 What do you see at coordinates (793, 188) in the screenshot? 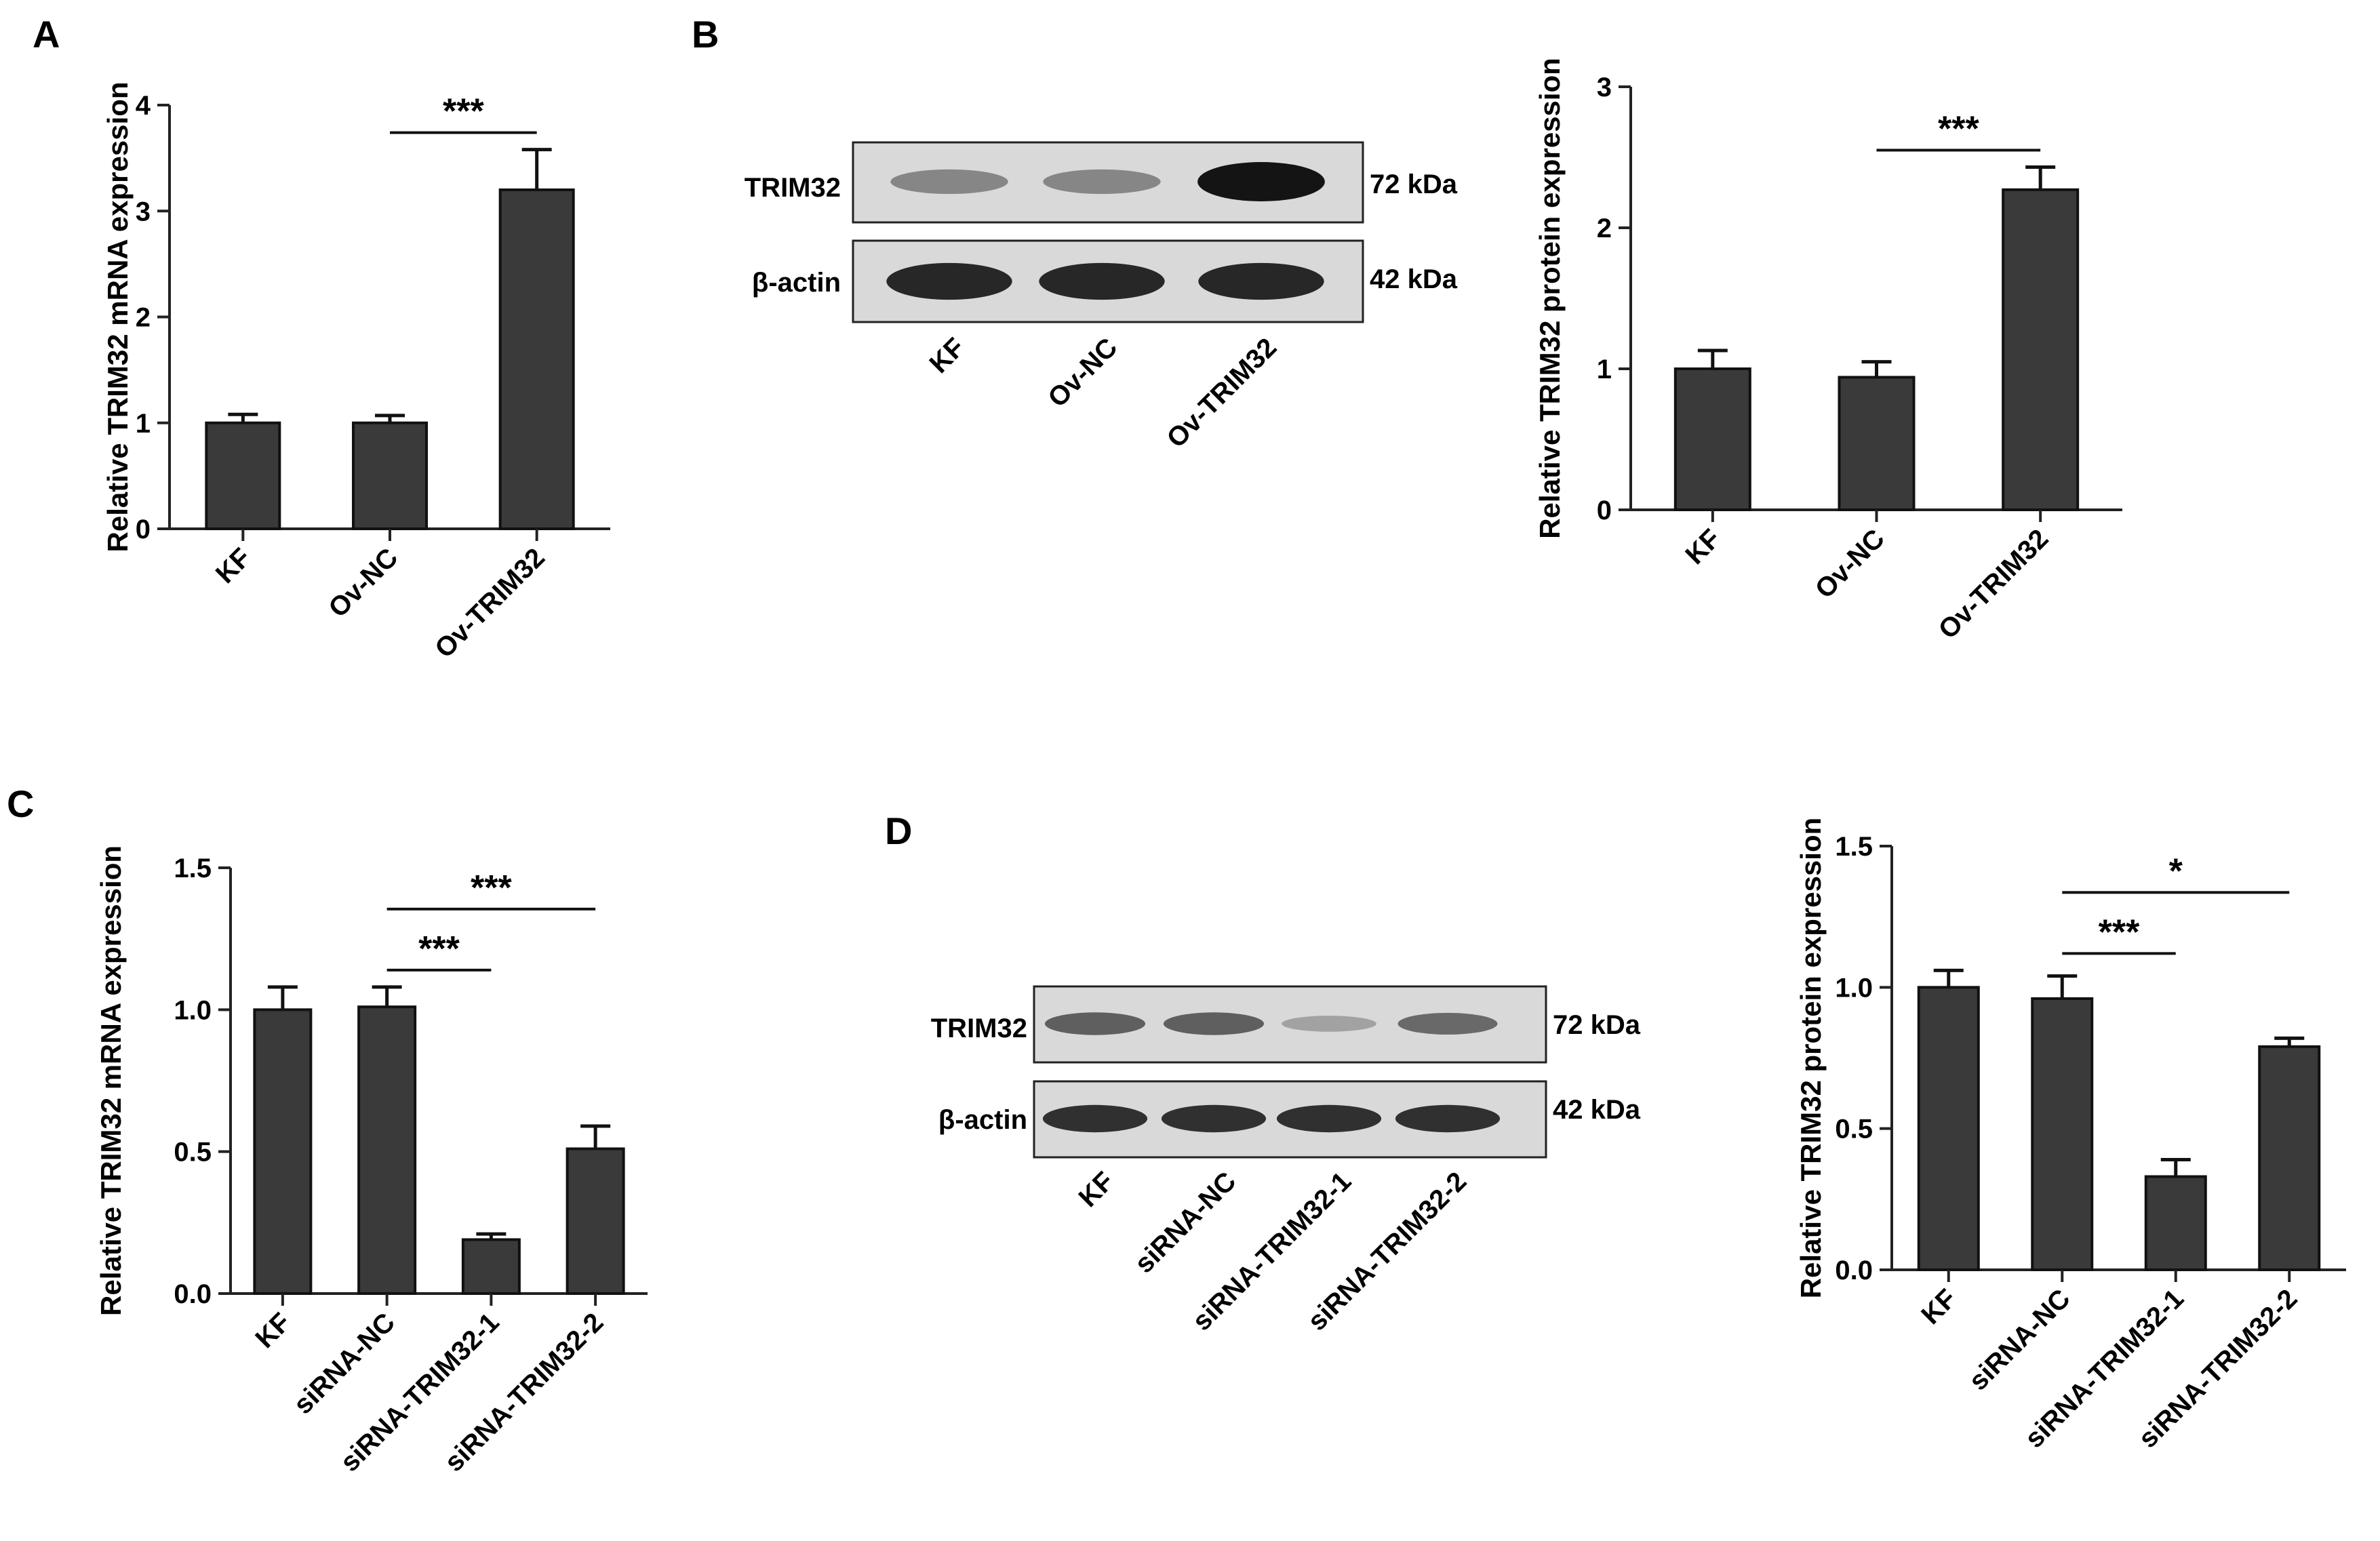
I see `blot-b-protein-trim32: TRIM32` at bounding box center [793, 188].